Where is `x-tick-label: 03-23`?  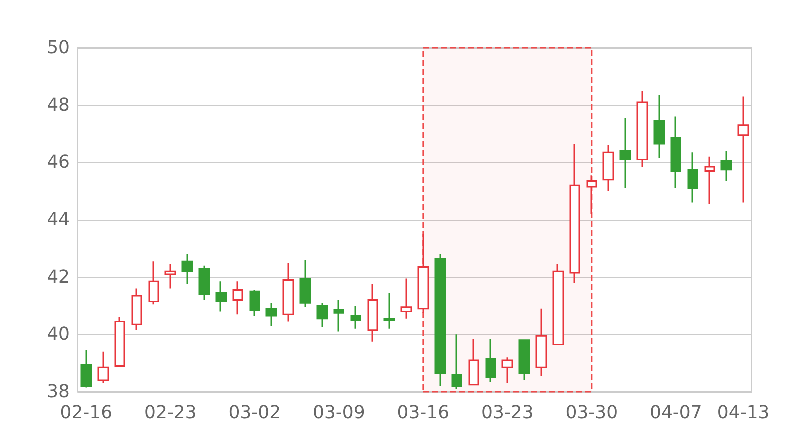 x-tick-label: 03-23 is located at coordinates (508, 413).